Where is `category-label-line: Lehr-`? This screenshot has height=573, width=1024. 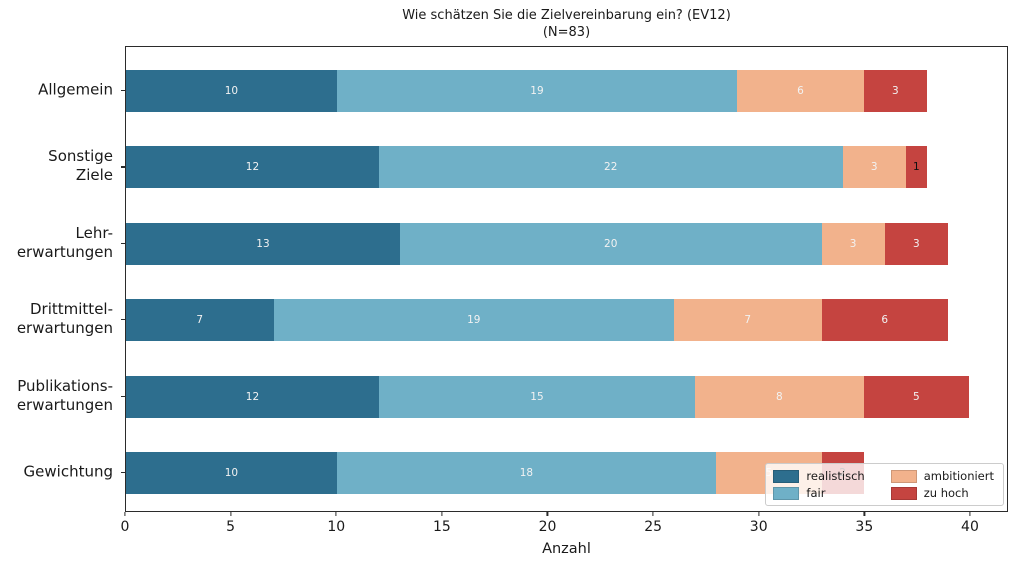 category-label-line: Lehr- is located at coordinates (94, 232).